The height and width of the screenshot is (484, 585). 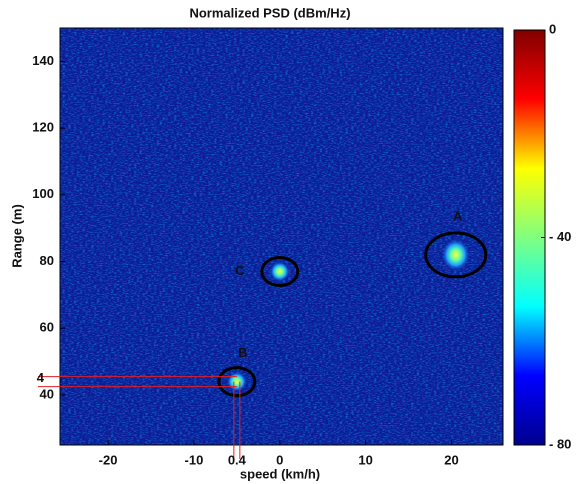 What do you see at coordinates (43, 60) in the screenshot?
I see `y-tick-label: 140` at bounding box center [43, 60].